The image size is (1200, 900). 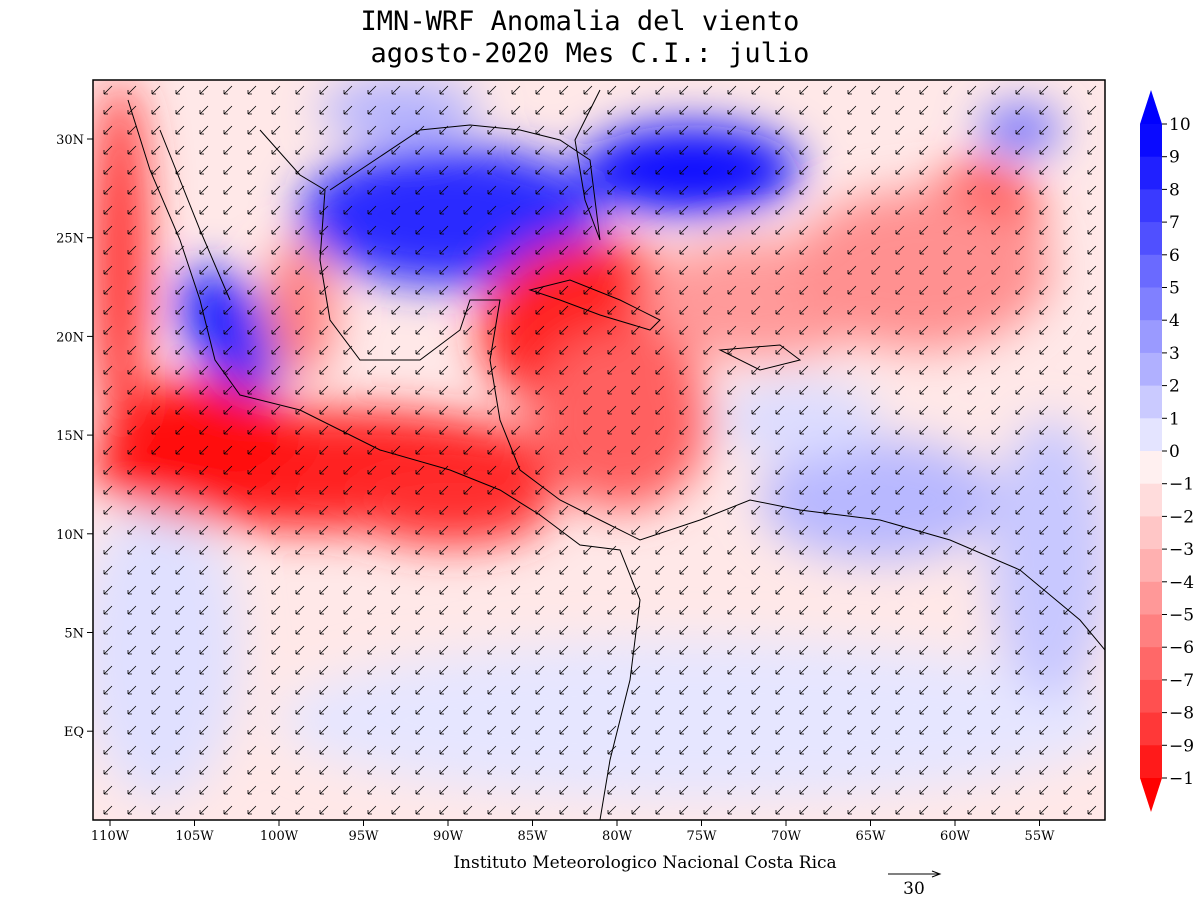 I want to click on y-tick-label: 25N, so click(x=70, y=239).